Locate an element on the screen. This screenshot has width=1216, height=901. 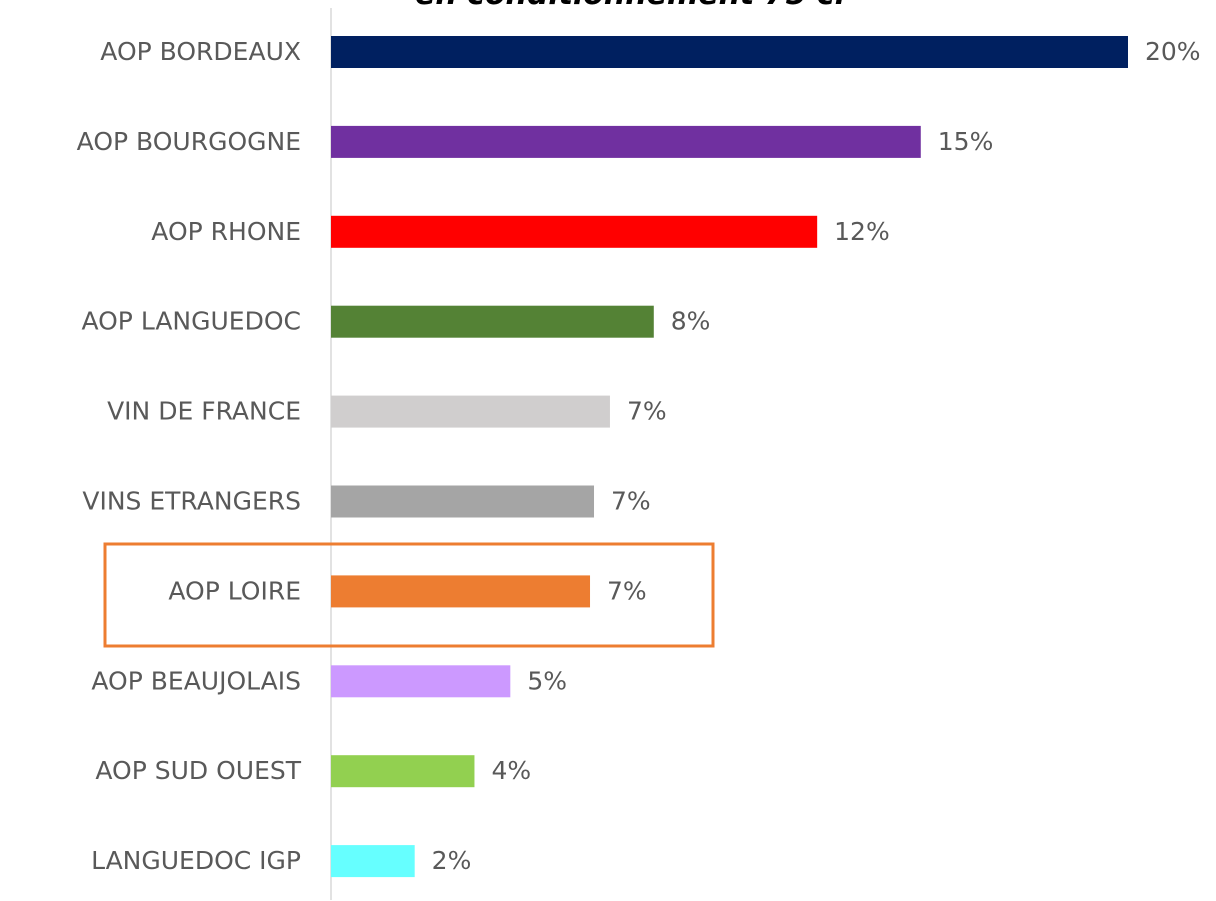
chart-title: en conditionnement 75 cl is located at coordinates (630, 6).